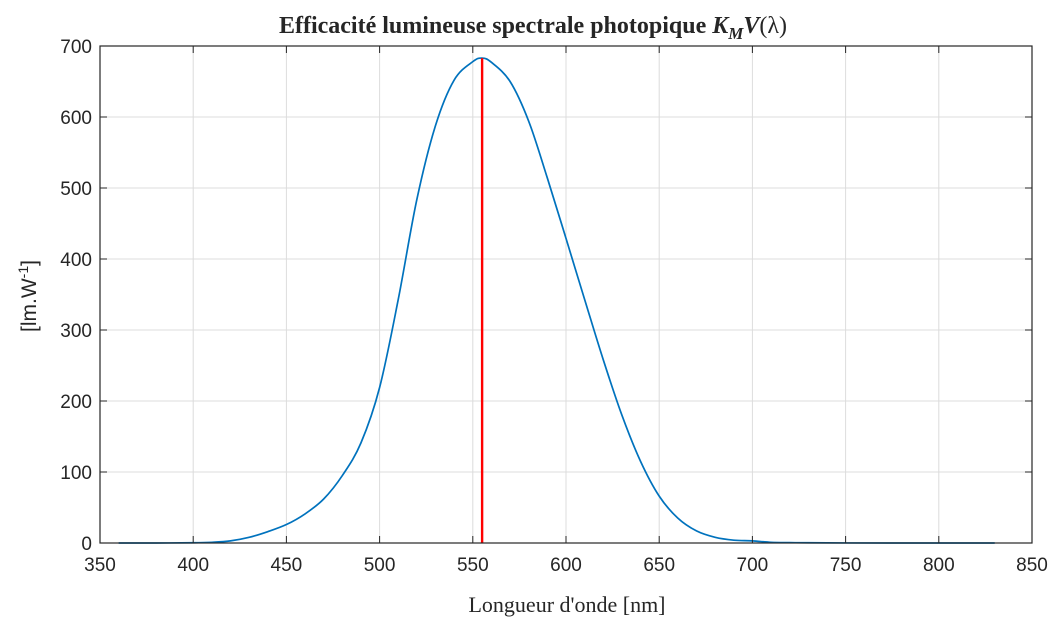 The height and width of the screenshot is (618, 1058). Describe the element at coordinates (86, 544) in the screenshot. I see `y-tick-label: 0` at that location.